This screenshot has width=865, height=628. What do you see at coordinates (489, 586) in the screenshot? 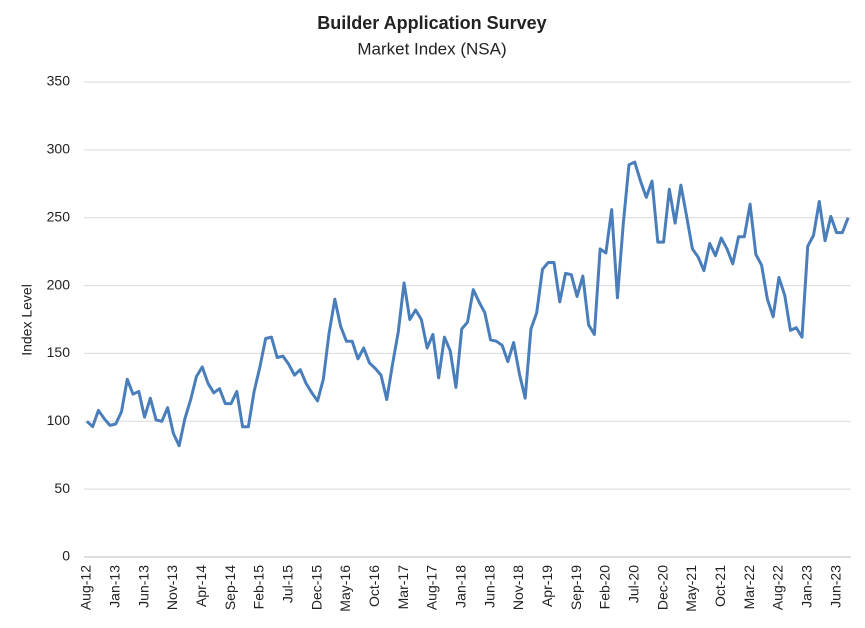
I see `x-tick-label: Jun-18` at bounding box center [489, 586].